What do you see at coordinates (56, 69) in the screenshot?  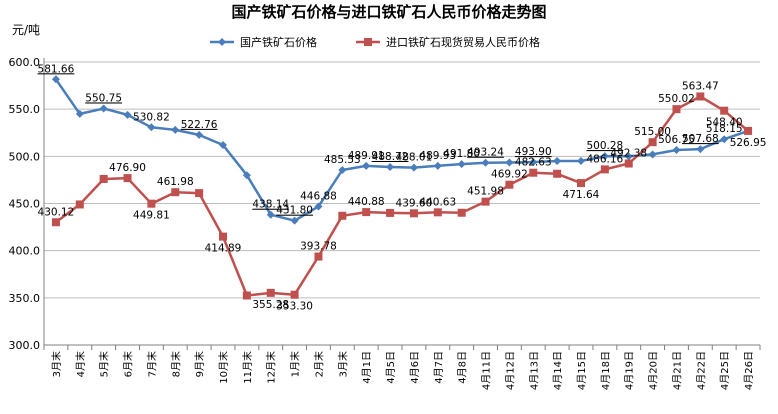 I see `data-label: 581.66` at bounding box center [56, 69].